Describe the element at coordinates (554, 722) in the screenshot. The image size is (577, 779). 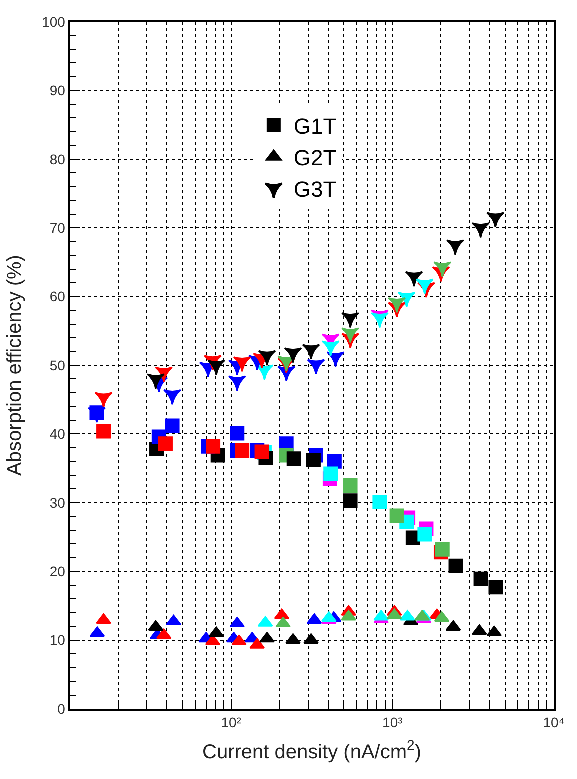
I see `x-tick-label: 10⁴` at that location.